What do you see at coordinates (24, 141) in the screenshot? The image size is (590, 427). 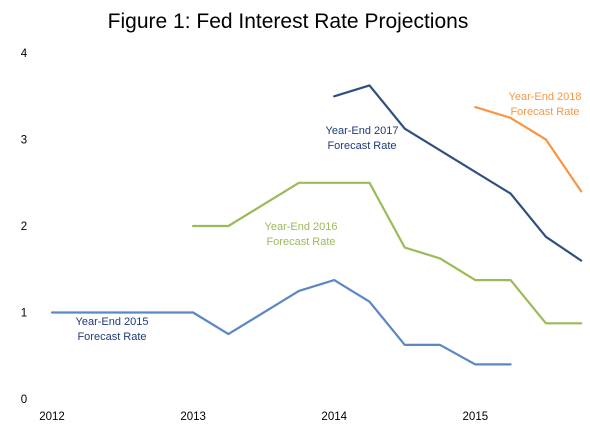 I see `y-tick-label: 3` at bounding box center [24, 141].